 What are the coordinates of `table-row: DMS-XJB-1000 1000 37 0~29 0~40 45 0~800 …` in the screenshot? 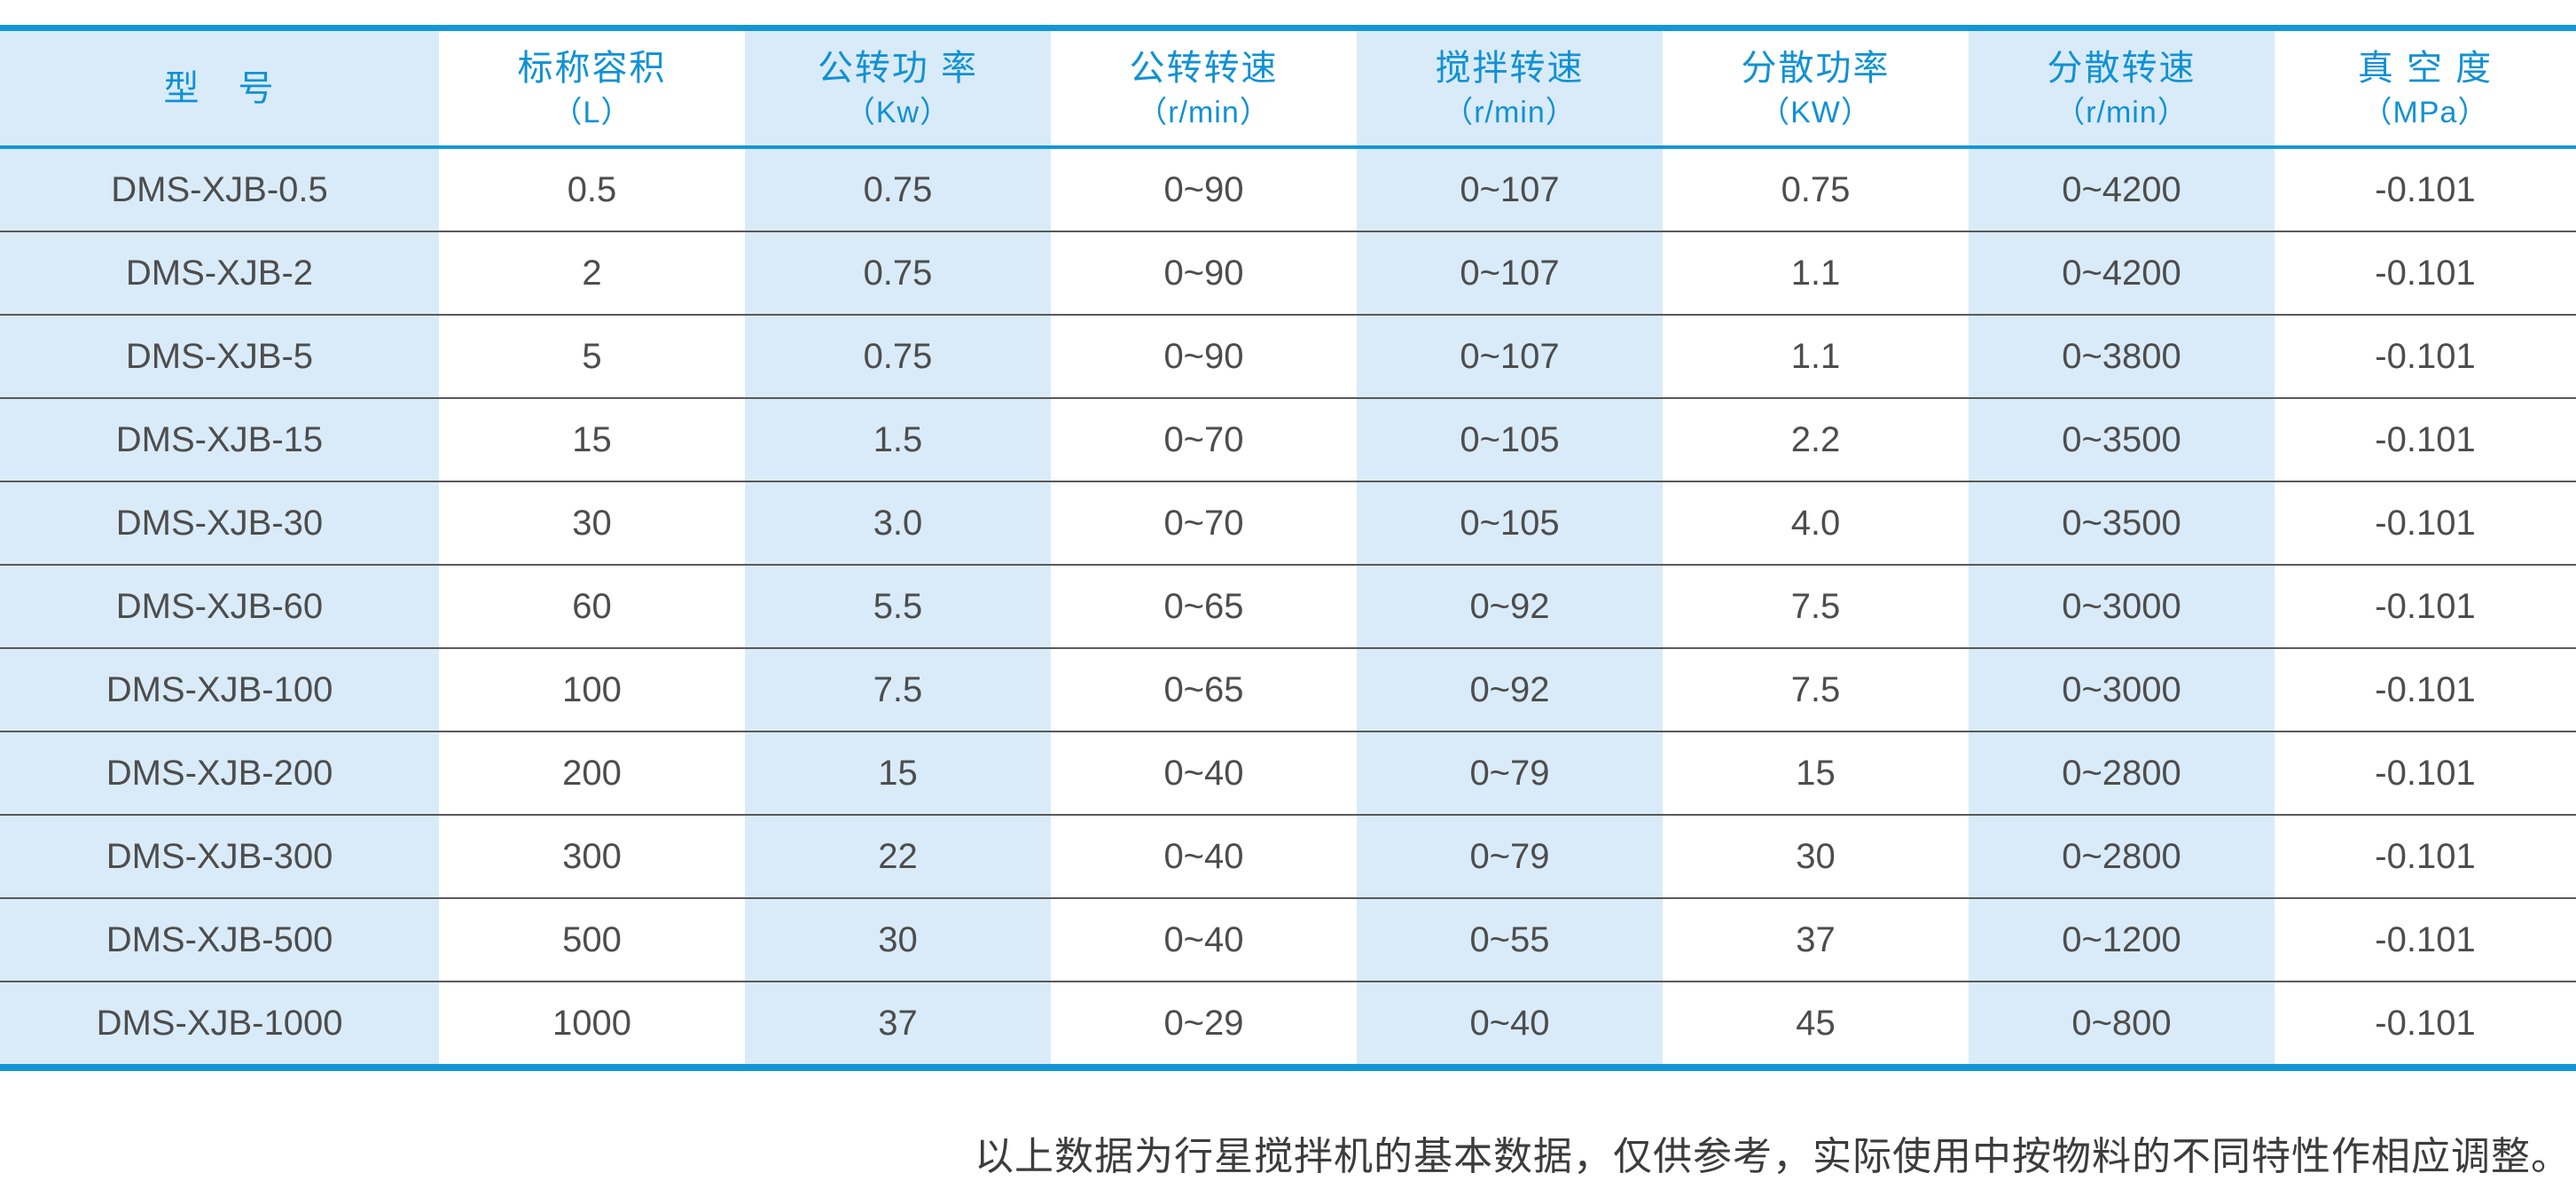 It's located at (1288, 1024).